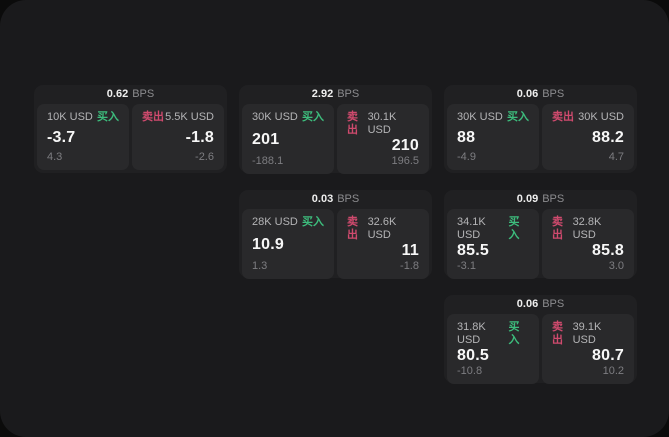  I want to click on sell-price: 88.2, so click(608, 137).